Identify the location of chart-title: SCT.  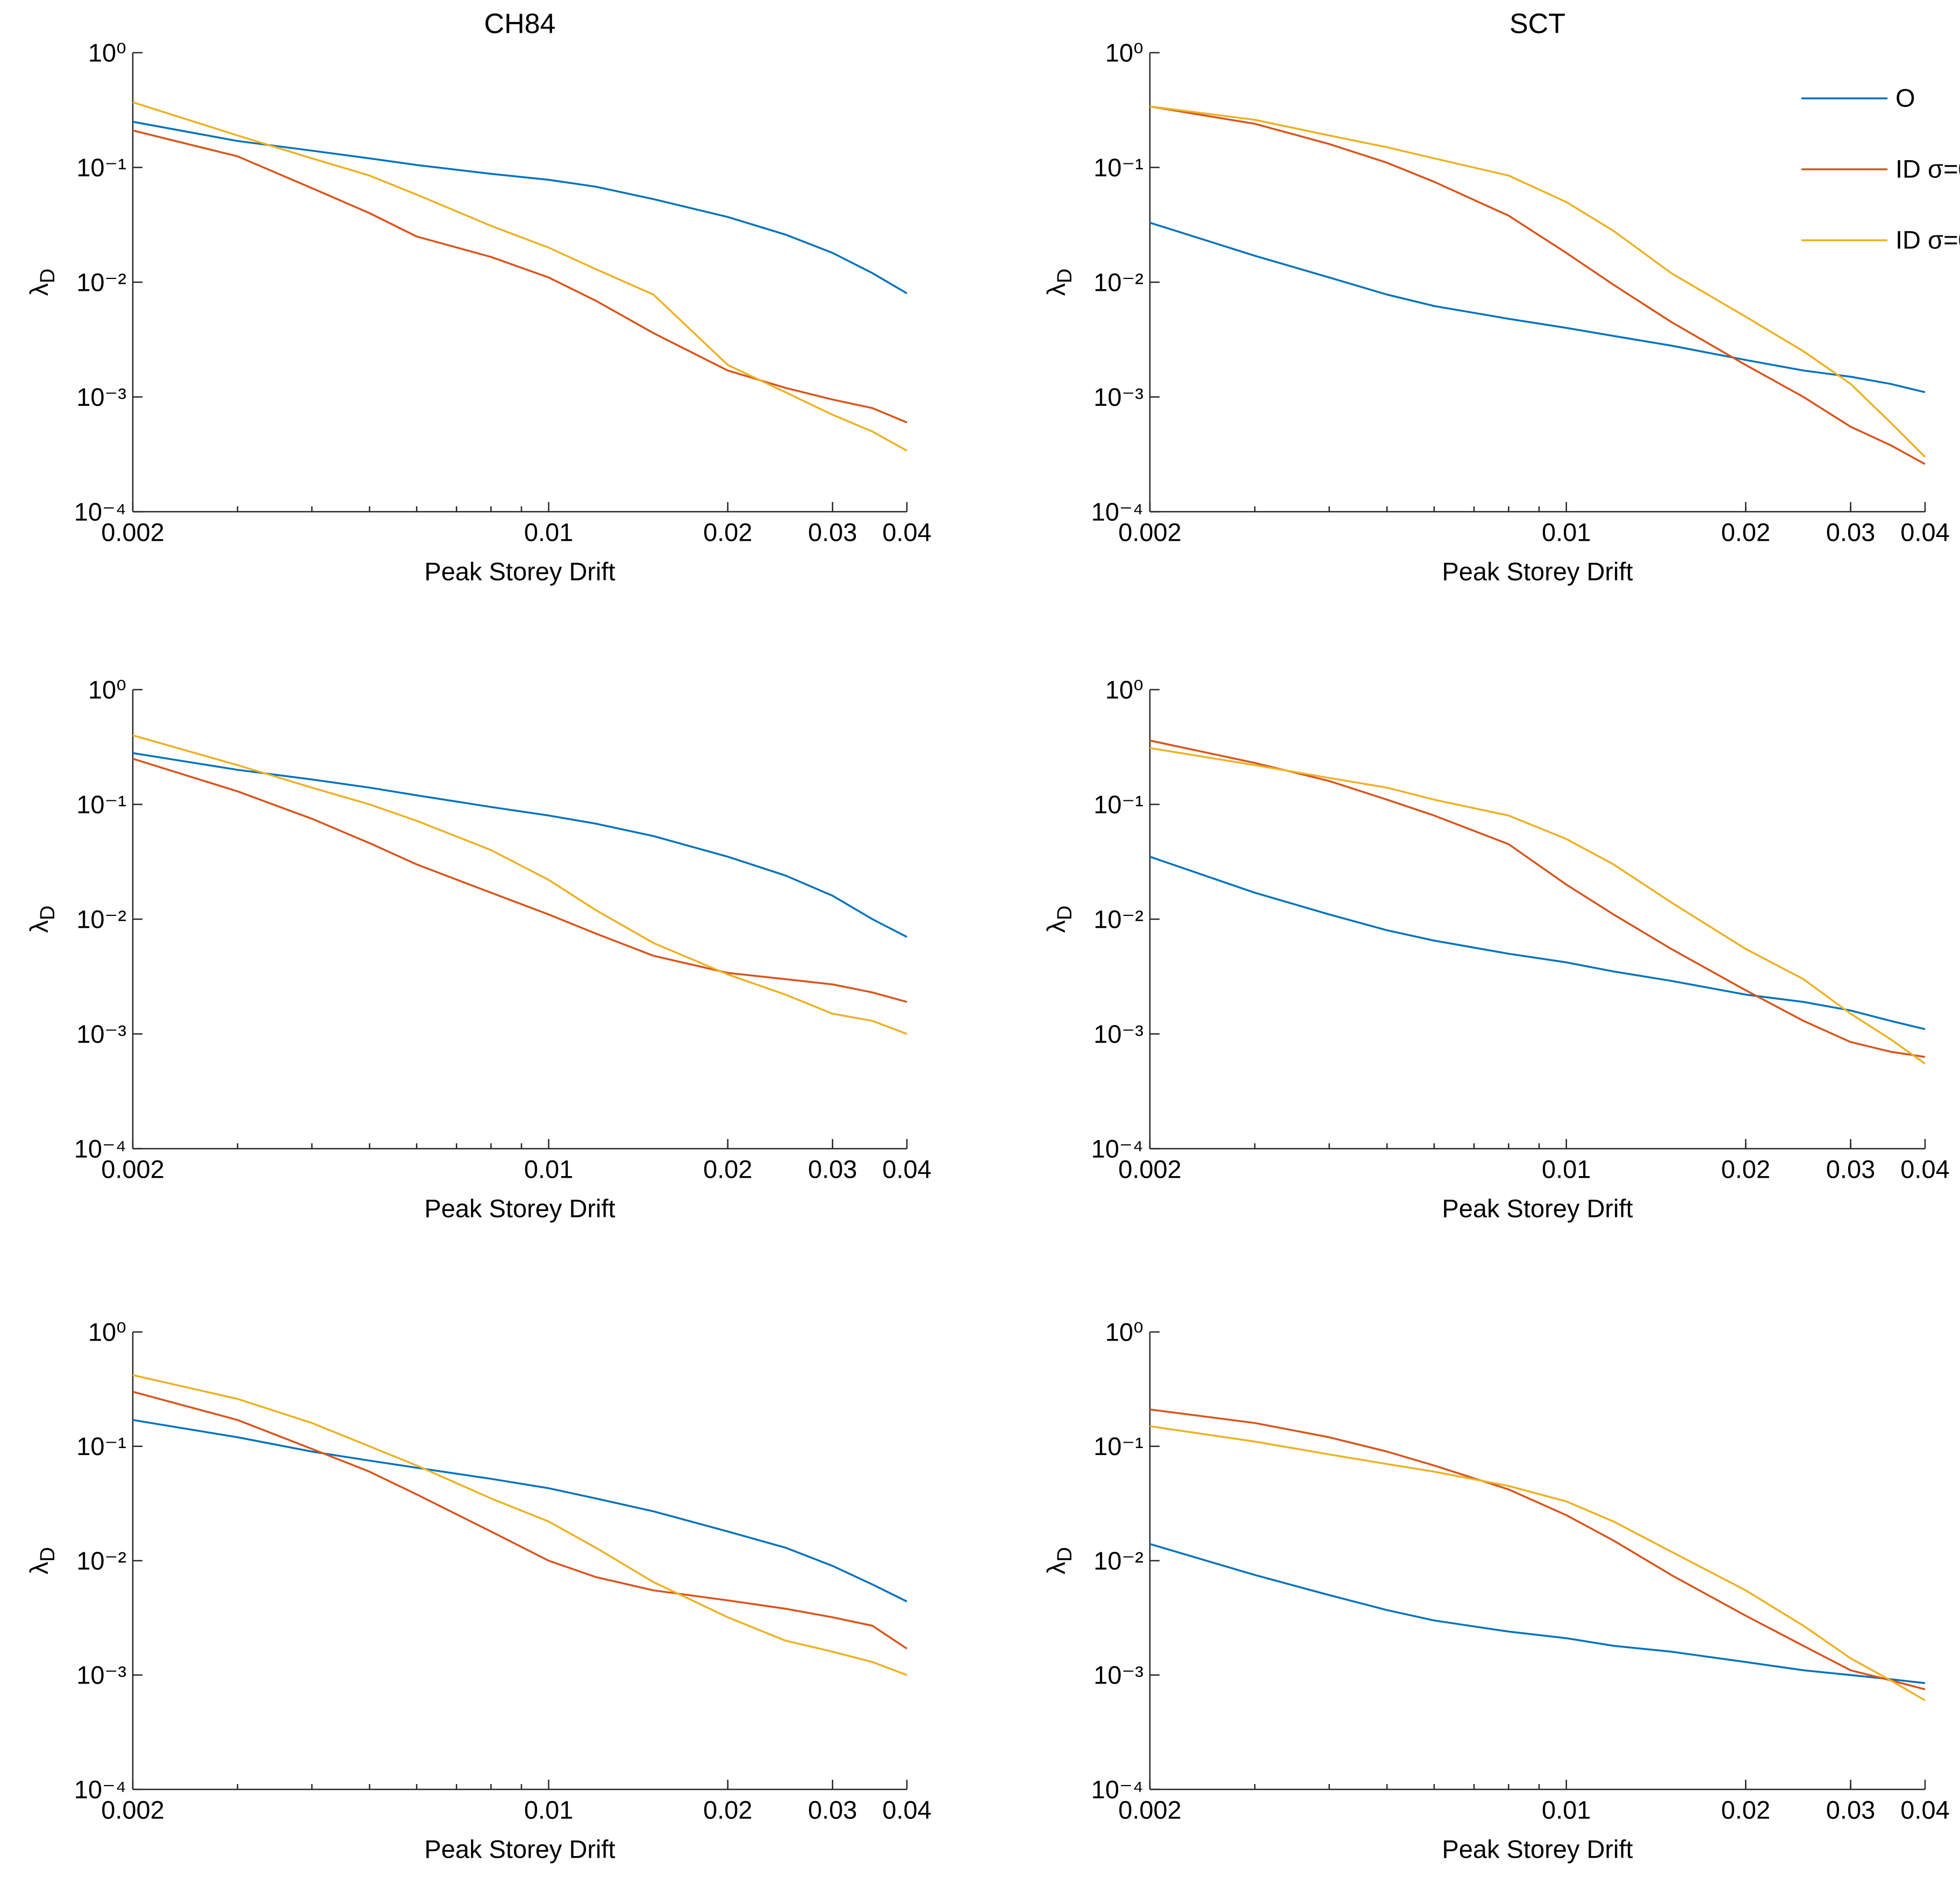
(1537, 24).